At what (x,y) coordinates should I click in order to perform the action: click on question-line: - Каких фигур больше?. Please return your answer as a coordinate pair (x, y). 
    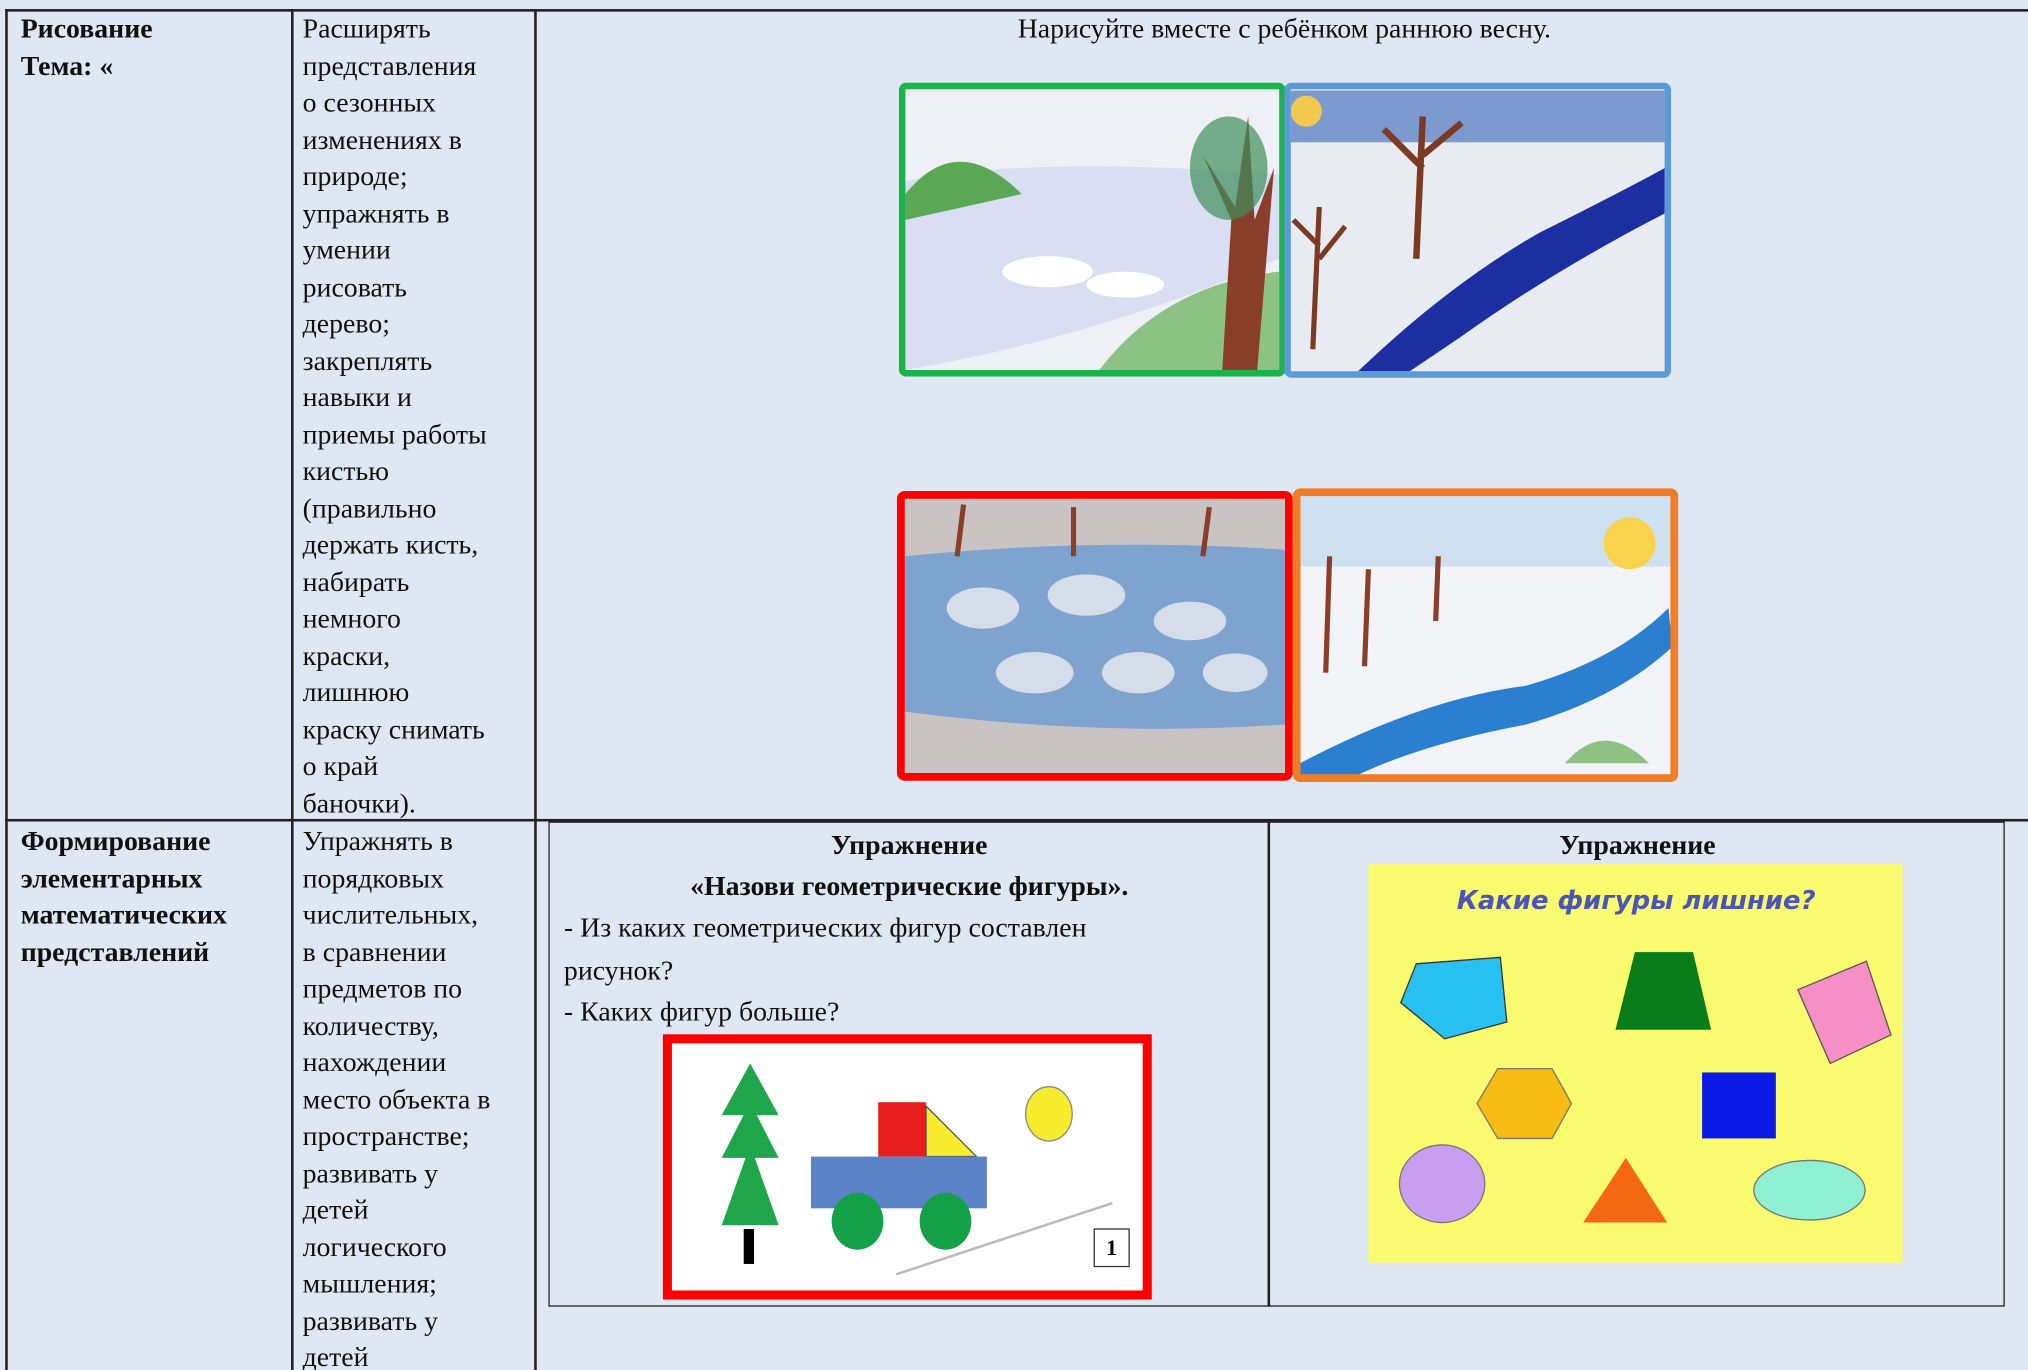
    Looking at the image, I should click on (701, 1012).